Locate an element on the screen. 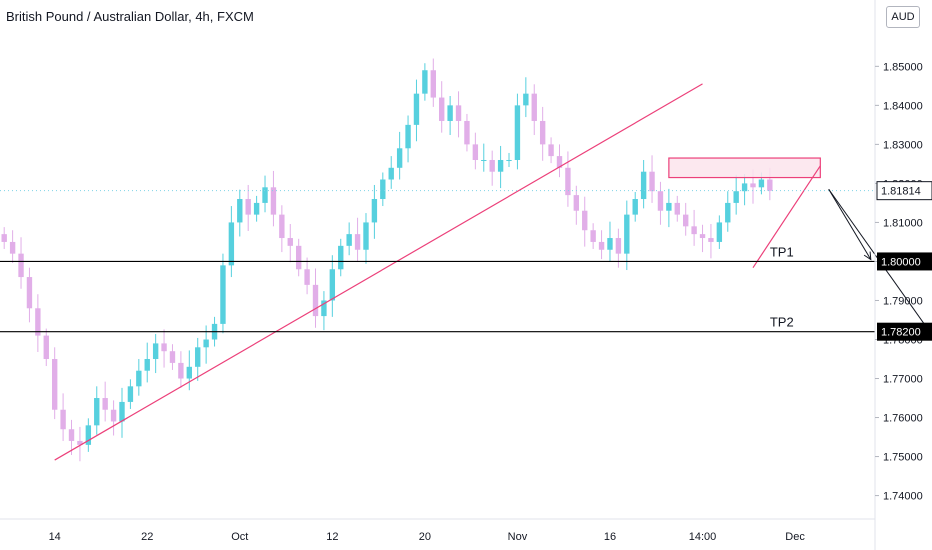 The height and width of the screenshot is (550, 932). y-tick-label: 1.75000 is located at coordinates (903, 458).